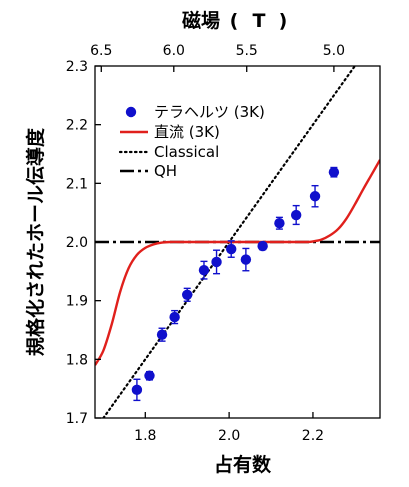 The image size is (409, 487). I want to click on top-axis-title-open-paren: (, so click(234, 21).